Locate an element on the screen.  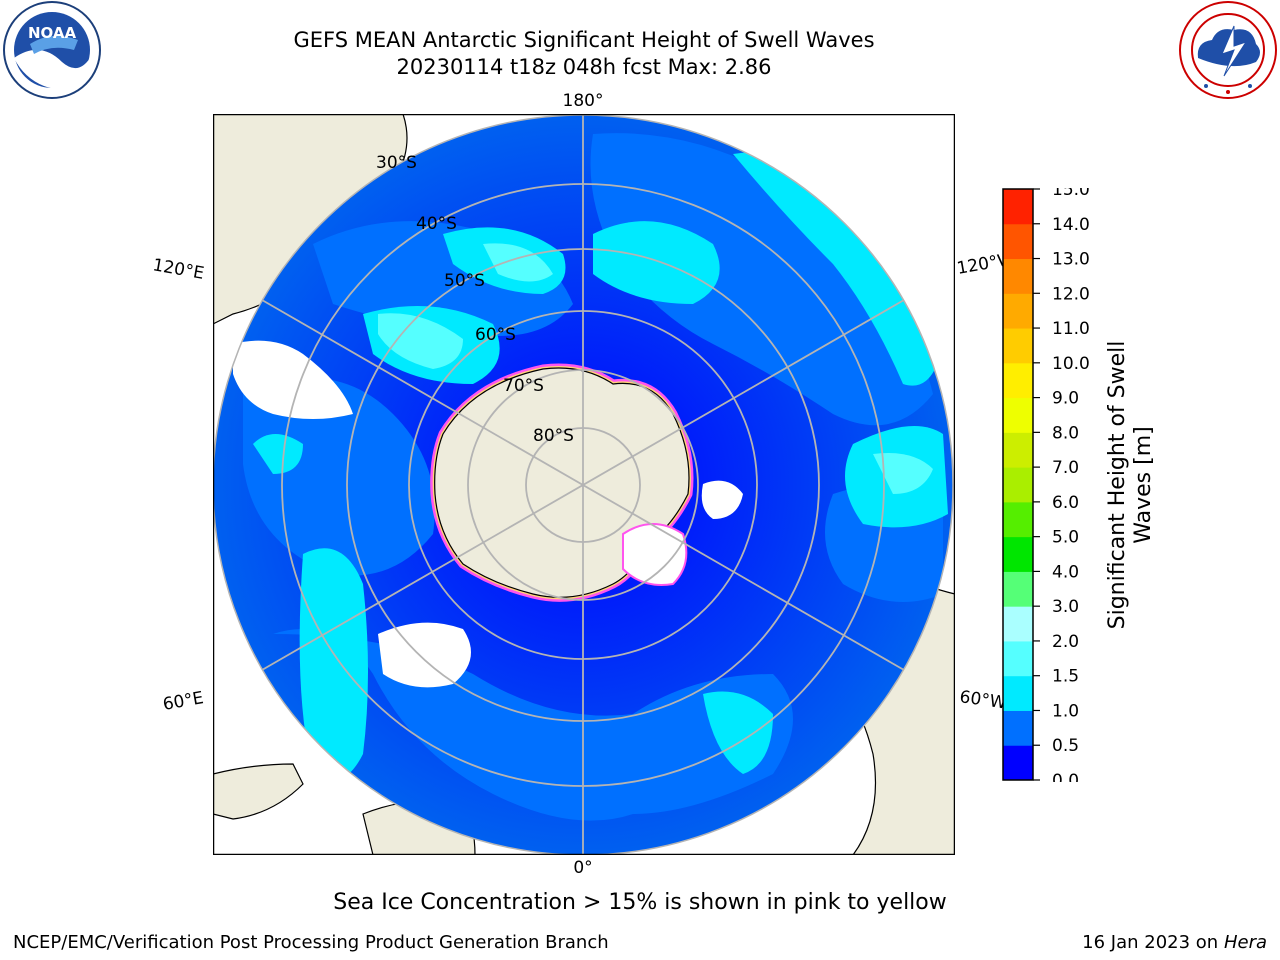
nws-logo is located at coordinates (1228, 50).